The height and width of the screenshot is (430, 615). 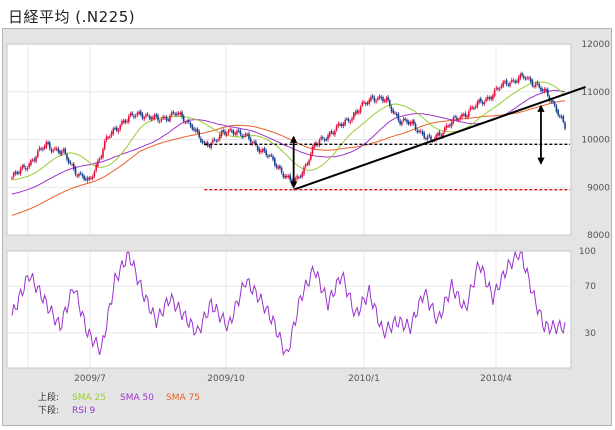 What do you see at coordinates (48, 397) in the screenshot?
I see `legend-upper-label: 上段:` at bounding box center [48, 397].